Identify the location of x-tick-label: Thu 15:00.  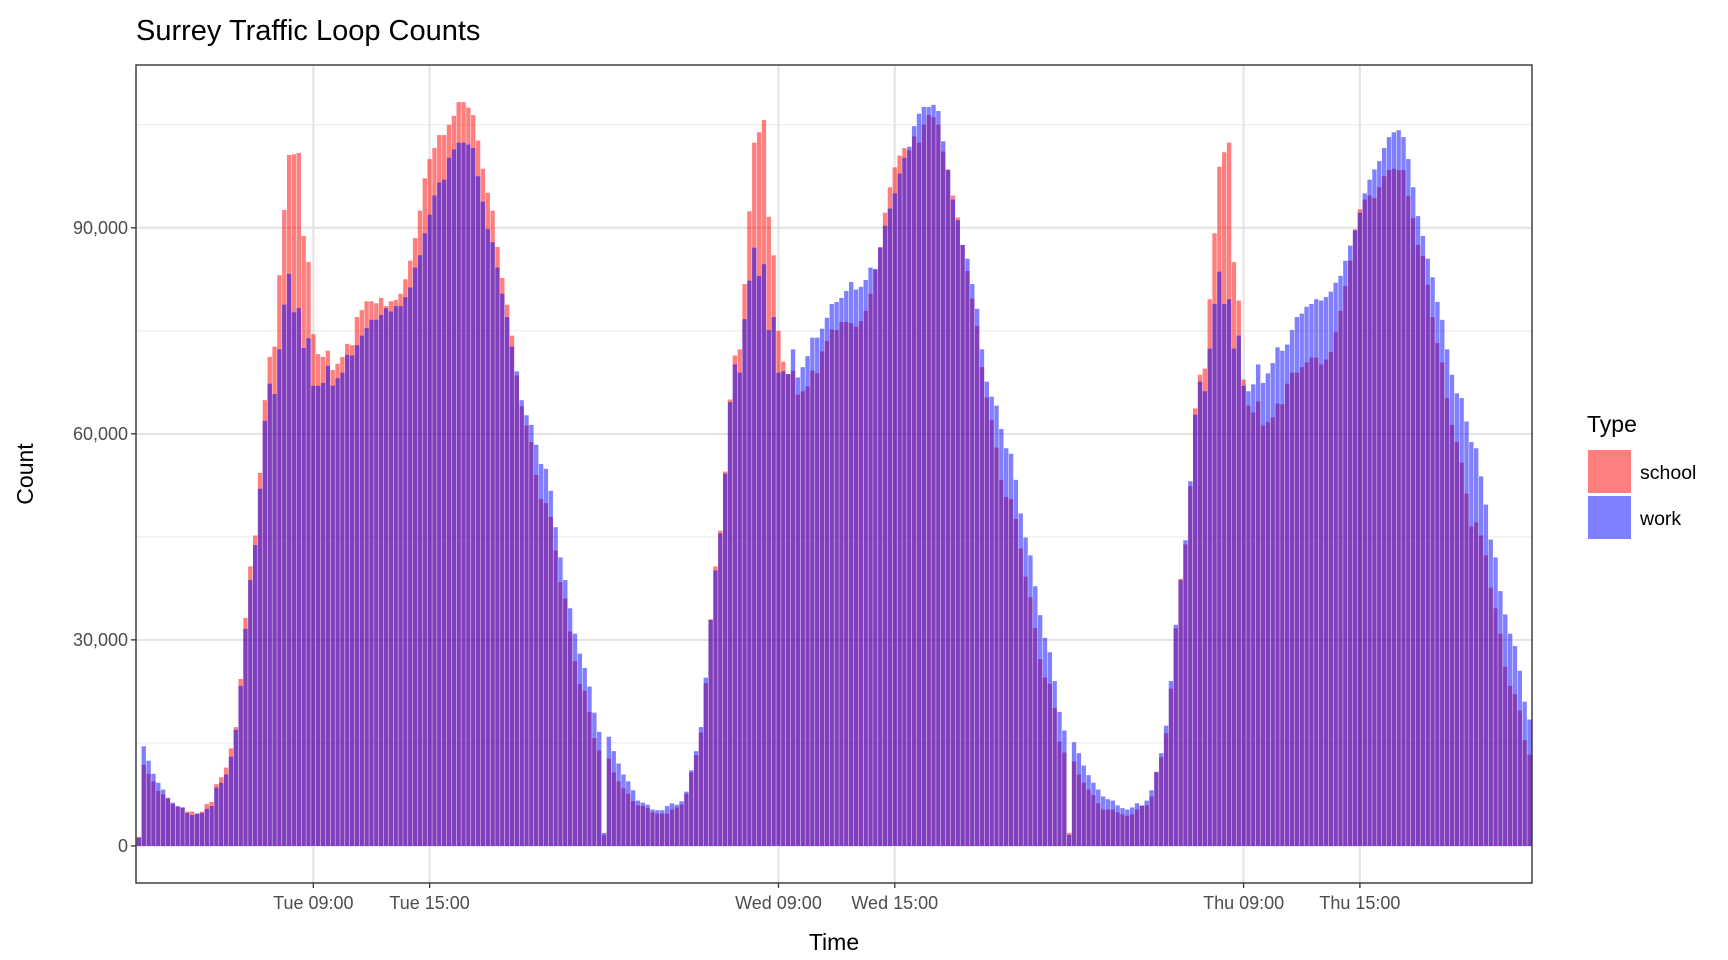
(1359, 903).